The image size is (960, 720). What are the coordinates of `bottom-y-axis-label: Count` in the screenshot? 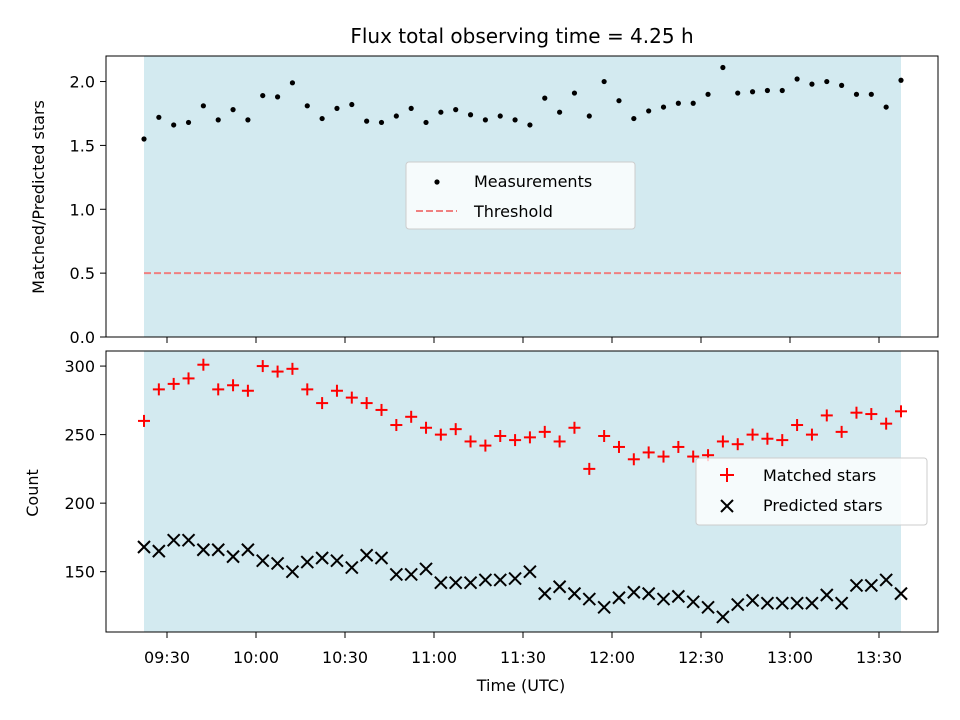 It's located at (32, 493).